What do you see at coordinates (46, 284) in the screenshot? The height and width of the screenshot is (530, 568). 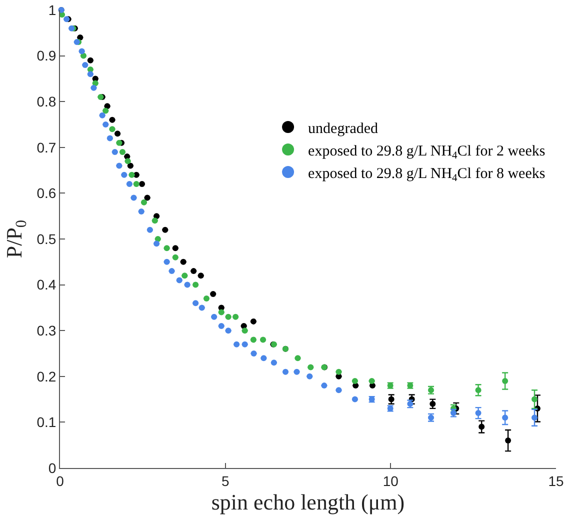 I see `y-tick-label: 0.4` at bounding box center [46, 284].